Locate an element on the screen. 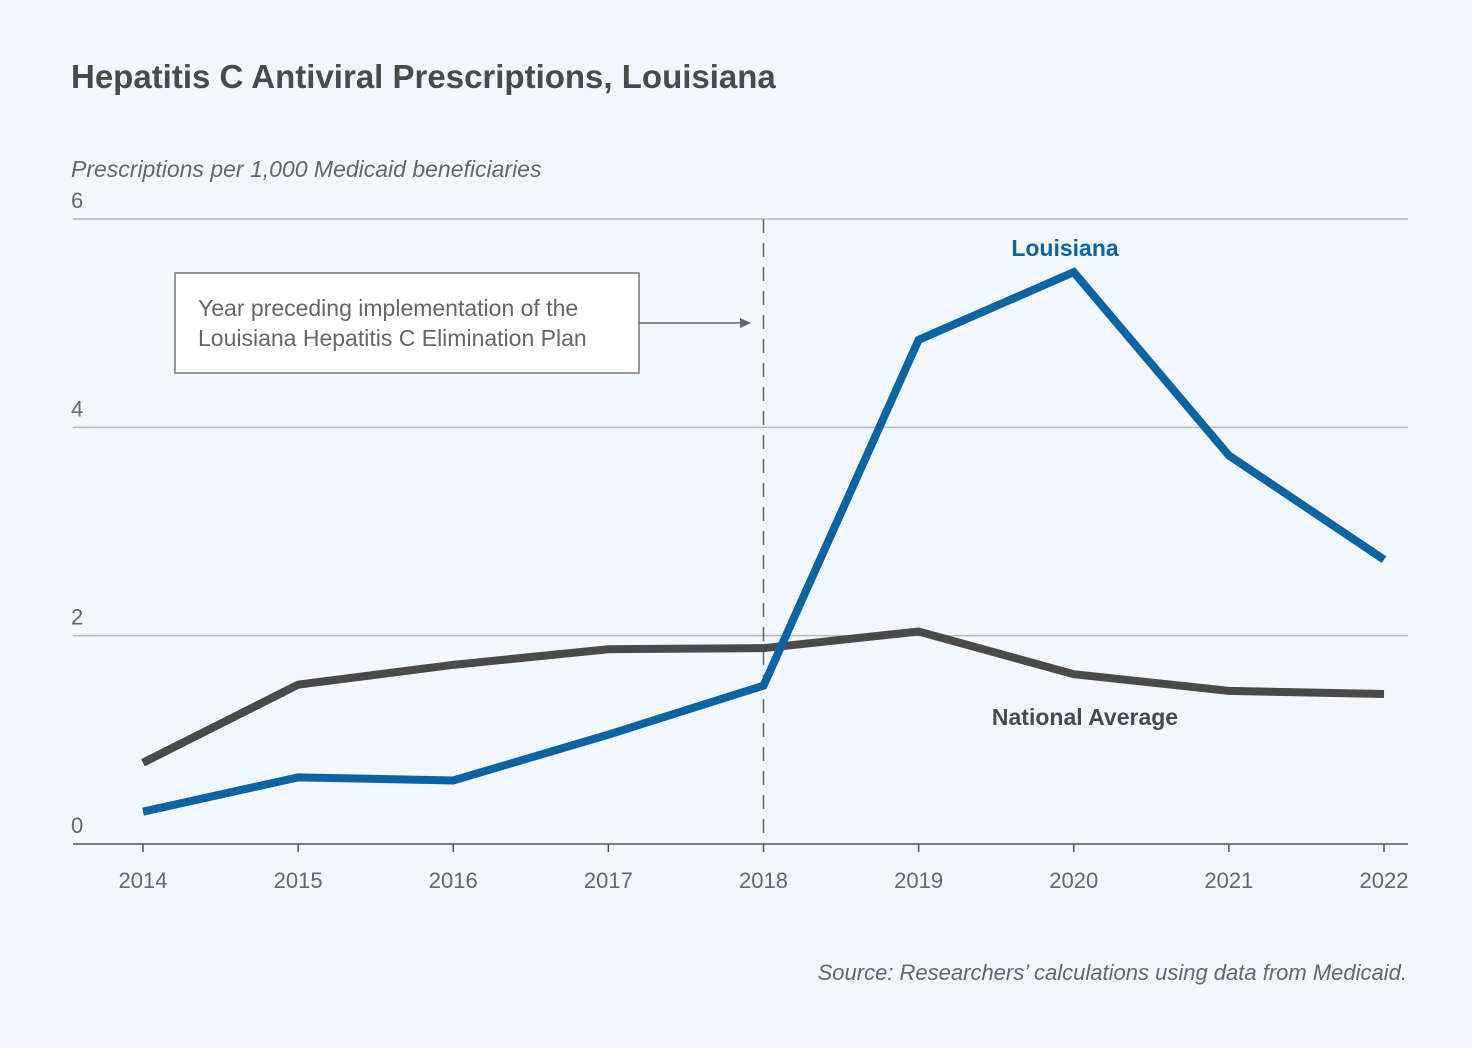 The width and height of the screenshot is (1472, 1048). annotation-box is located at coordinates (407, 323).